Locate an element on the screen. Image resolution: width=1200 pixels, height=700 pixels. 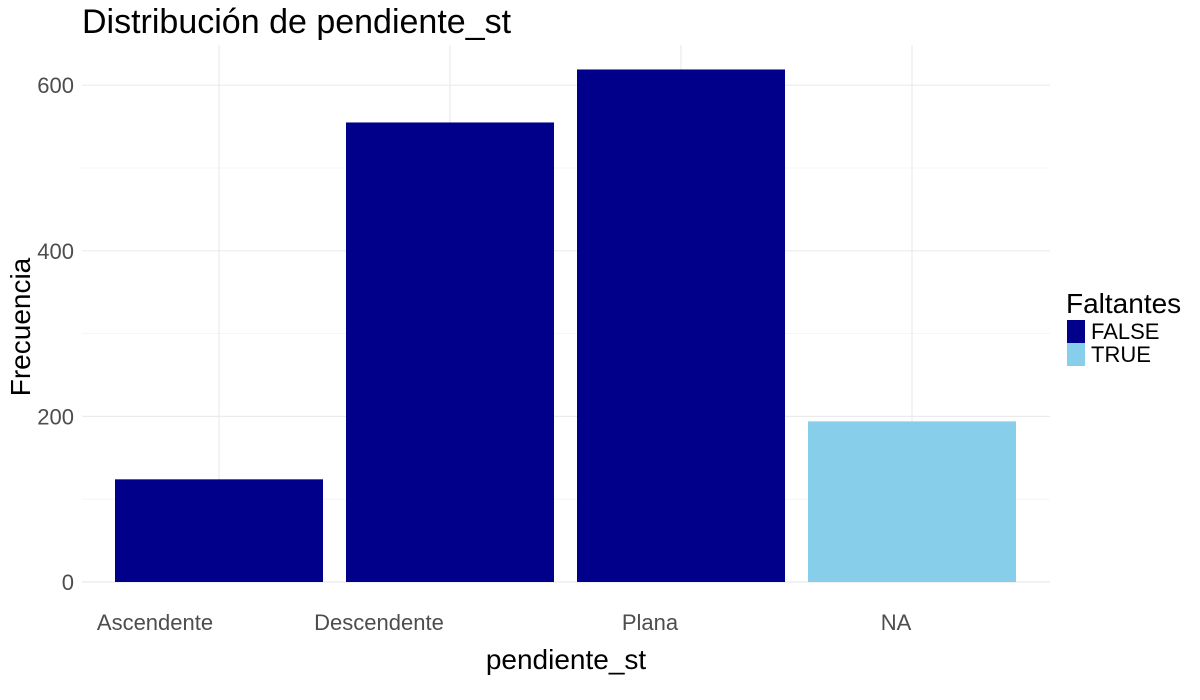
x-tick-label: Descendente is located at coordinates (379, 622).